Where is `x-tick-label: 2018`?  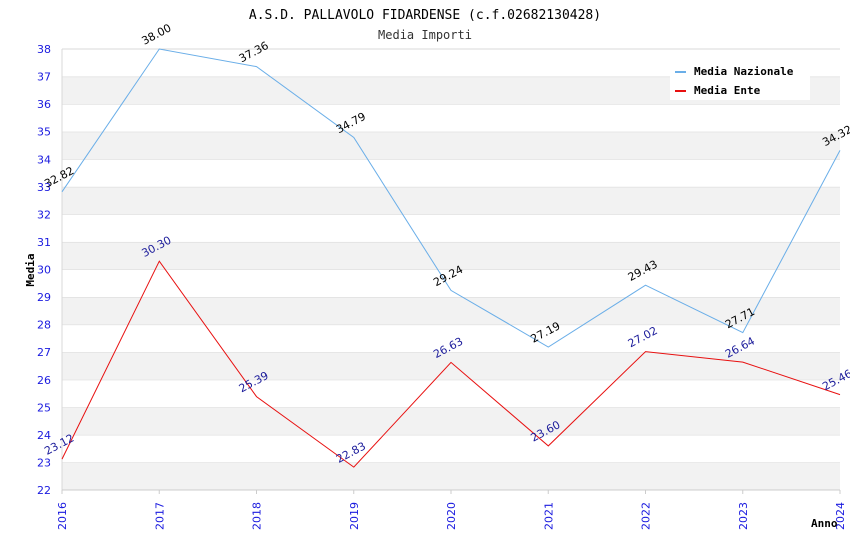
x-tick-label: 2018 is located at coordinates (257, 516).